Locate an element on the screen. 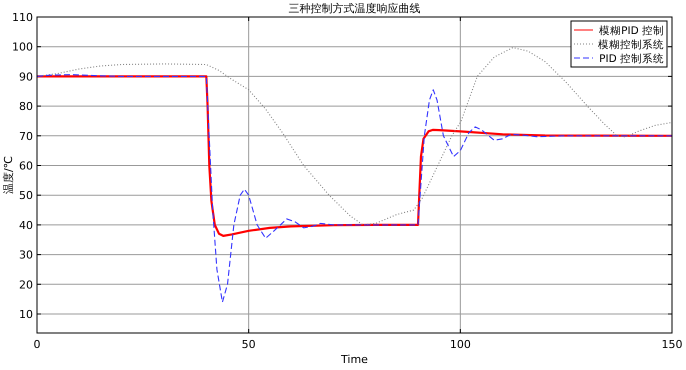 This screenshot has width=686, height=370. x-tick-label: 50 is located at coordinates (249, 344).